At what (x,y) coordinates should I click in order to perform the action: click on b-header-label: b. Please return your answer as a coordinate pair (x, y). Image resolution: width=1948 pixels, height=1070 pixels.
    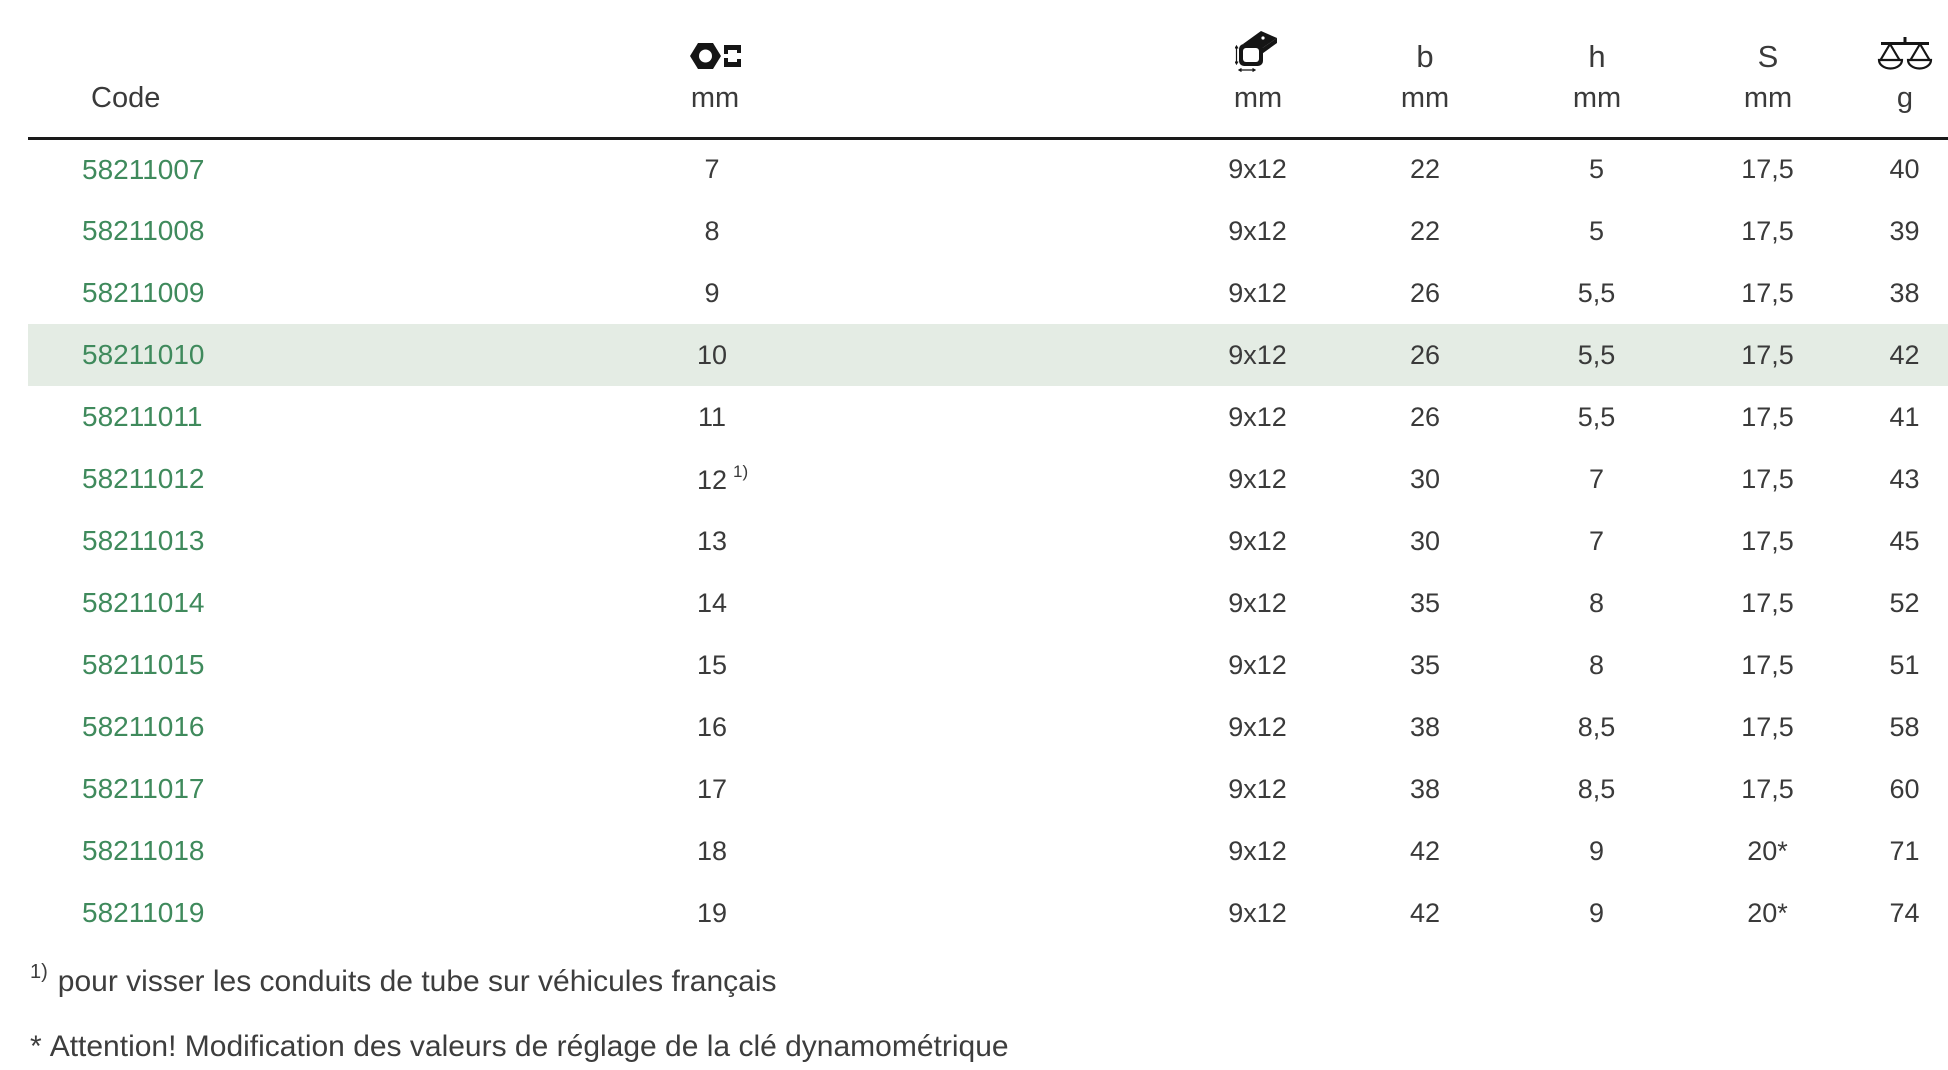
    Looking at the image, I should click on (1425, 56).